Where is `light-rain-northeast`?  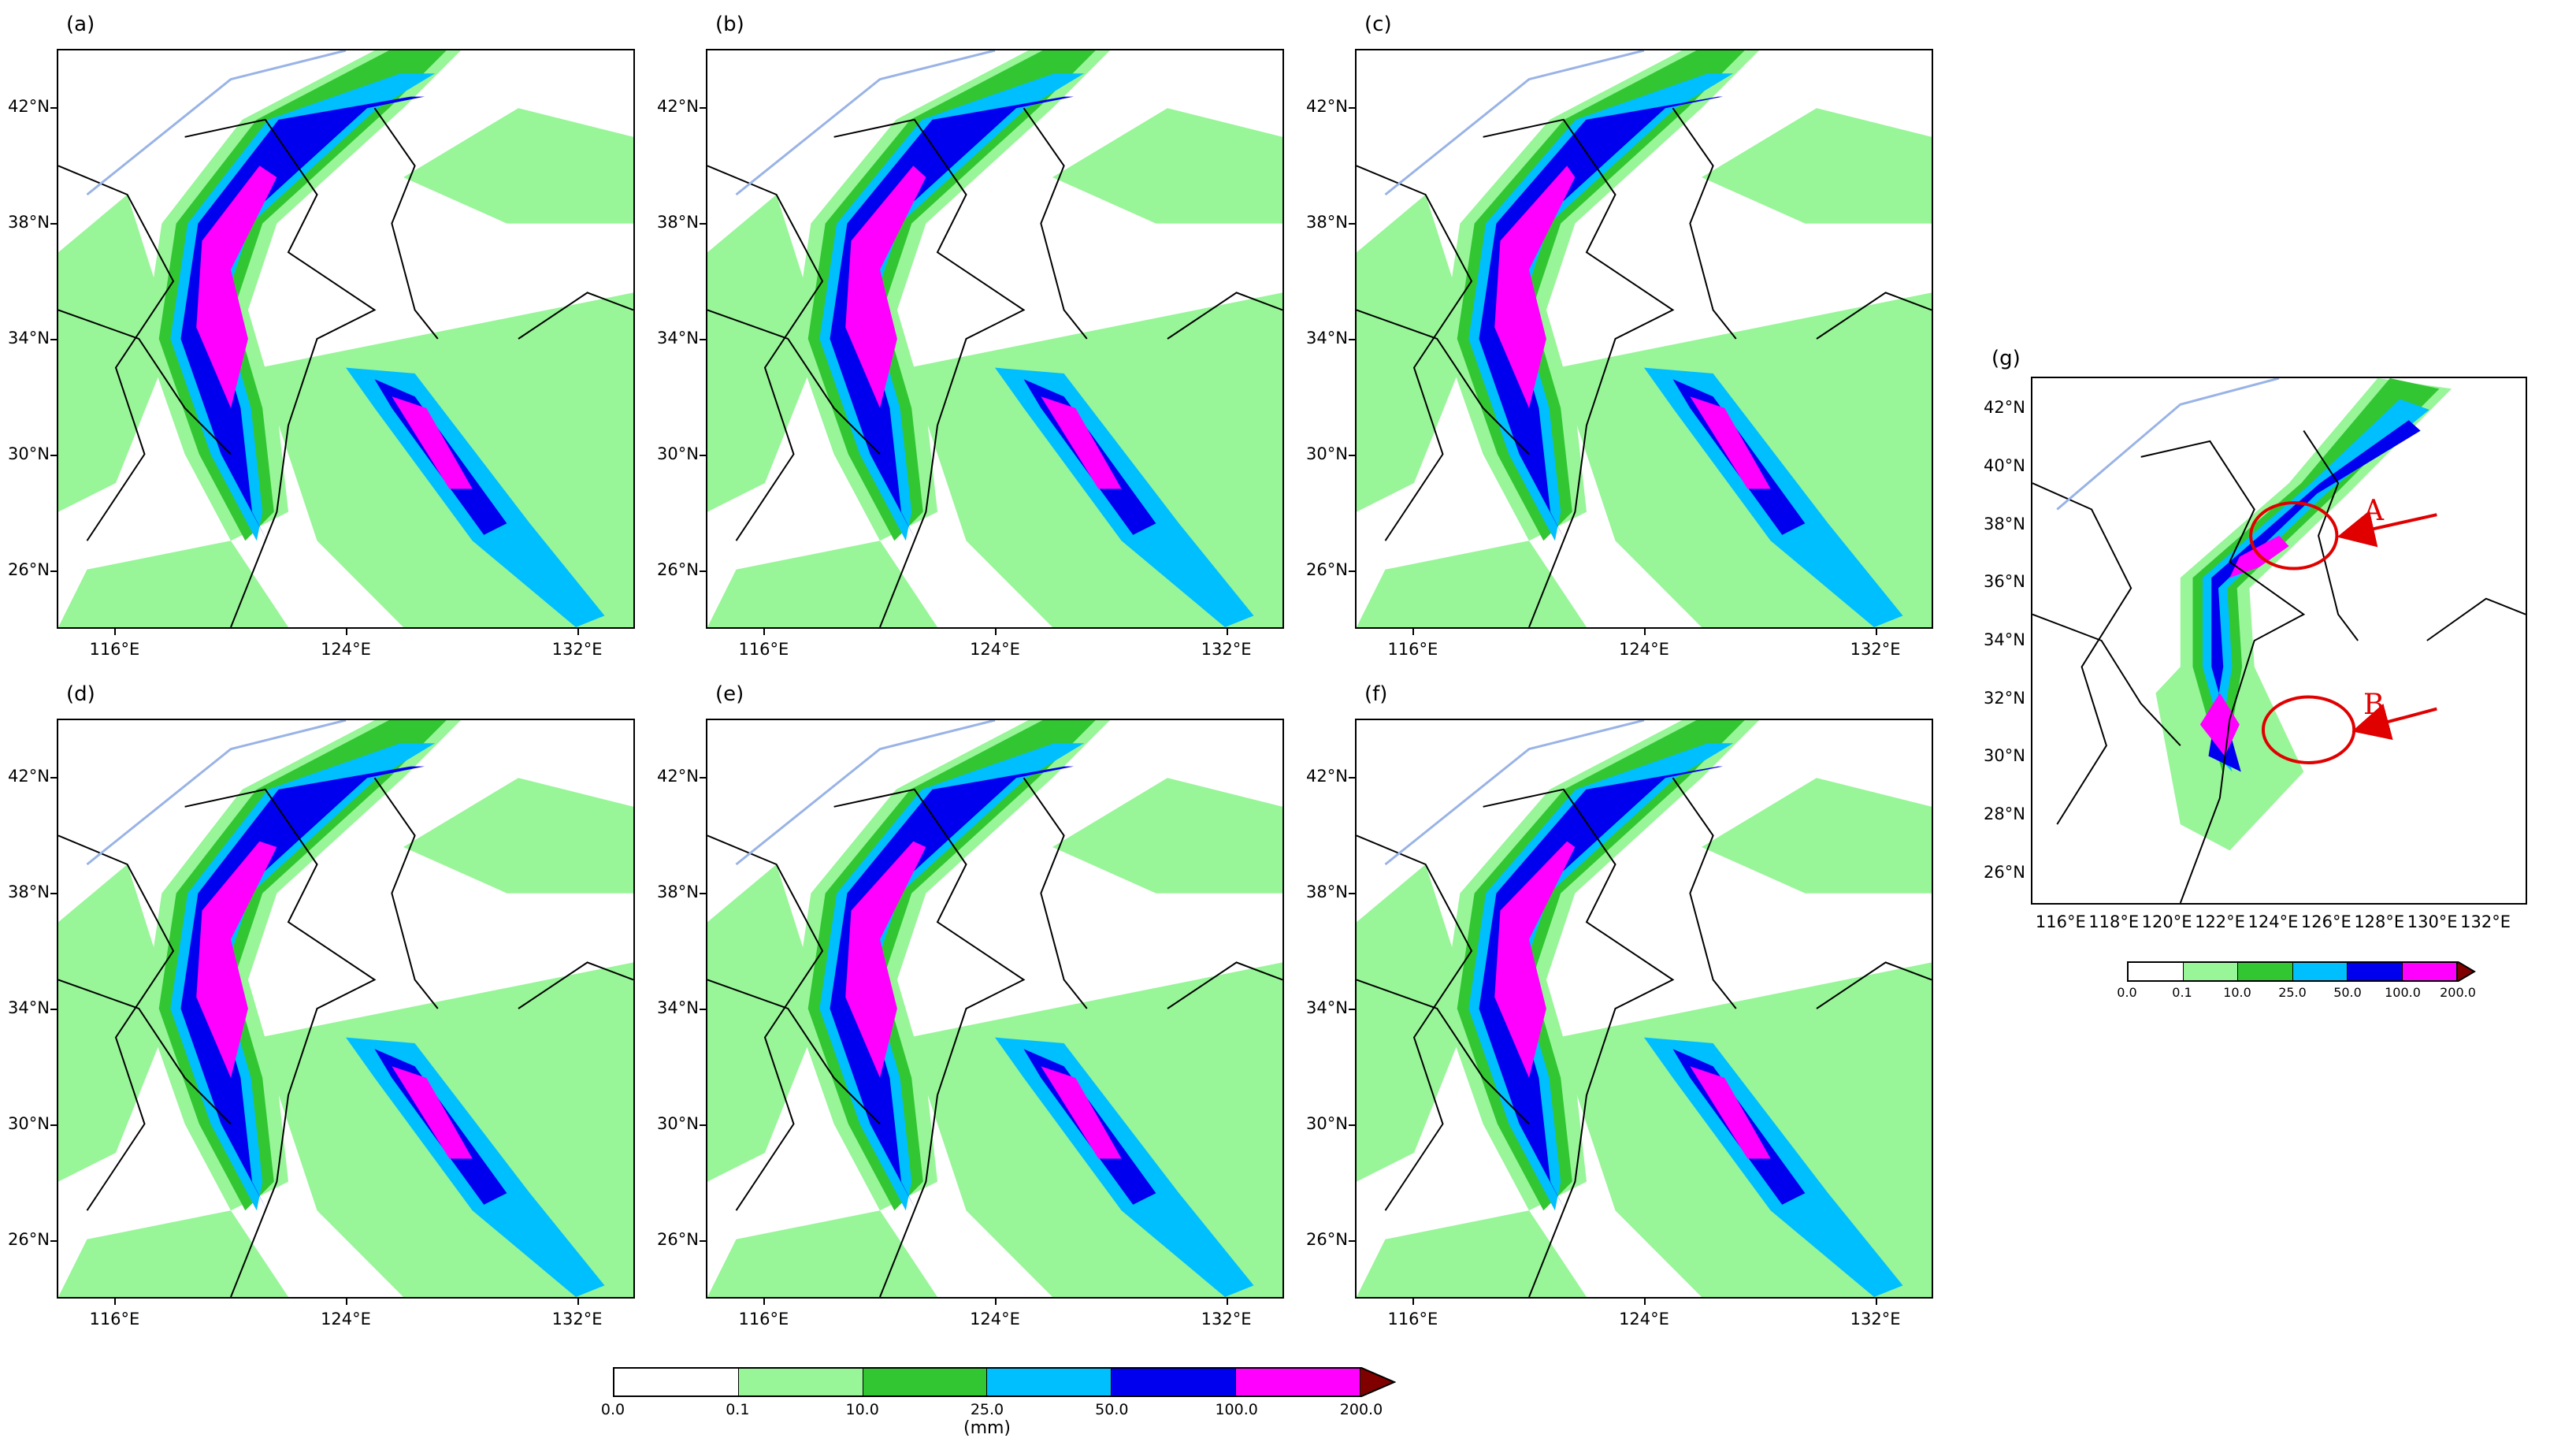
light-rain-northeast is located at coordinates (518, 166).